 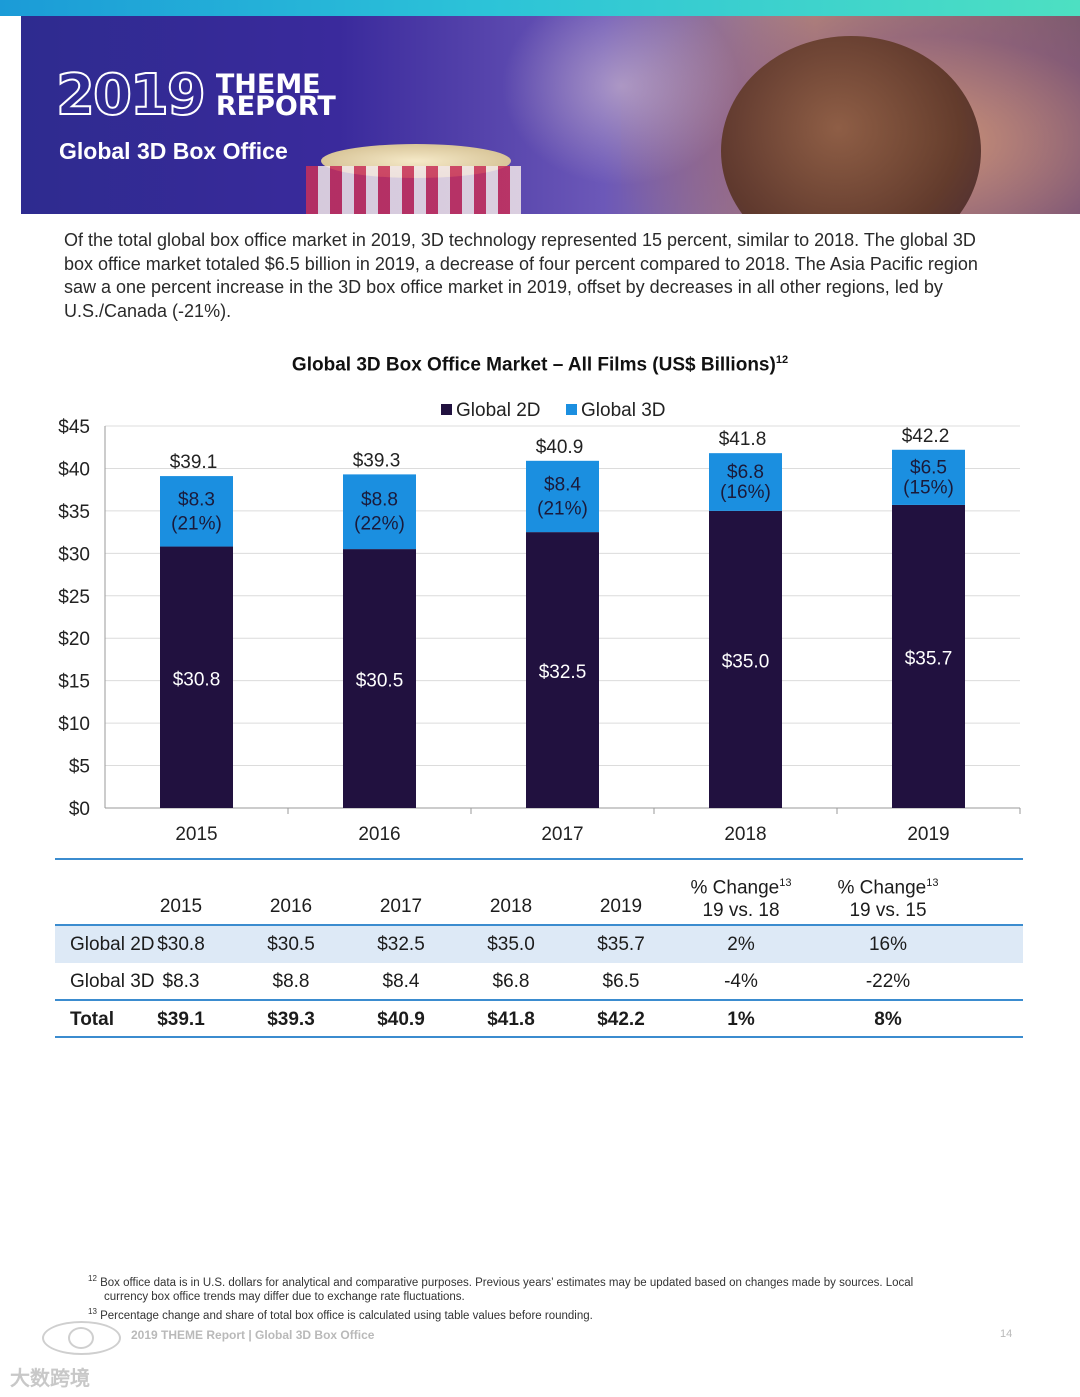 I want to click on x-tick-label: 2015, so click(x=196, y=834).